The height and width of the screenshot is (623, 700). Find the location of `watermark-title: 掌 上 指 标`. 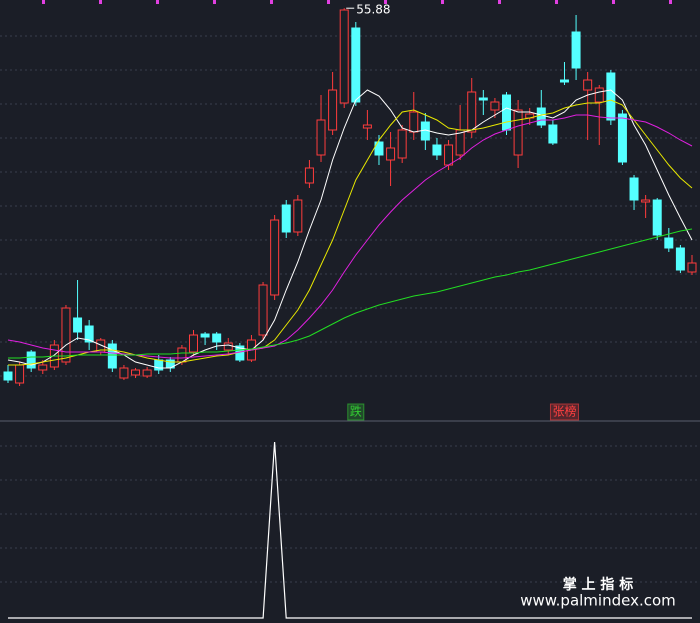

watermark-title: 掌 上 指 标 is located at coordinates (598, 584).